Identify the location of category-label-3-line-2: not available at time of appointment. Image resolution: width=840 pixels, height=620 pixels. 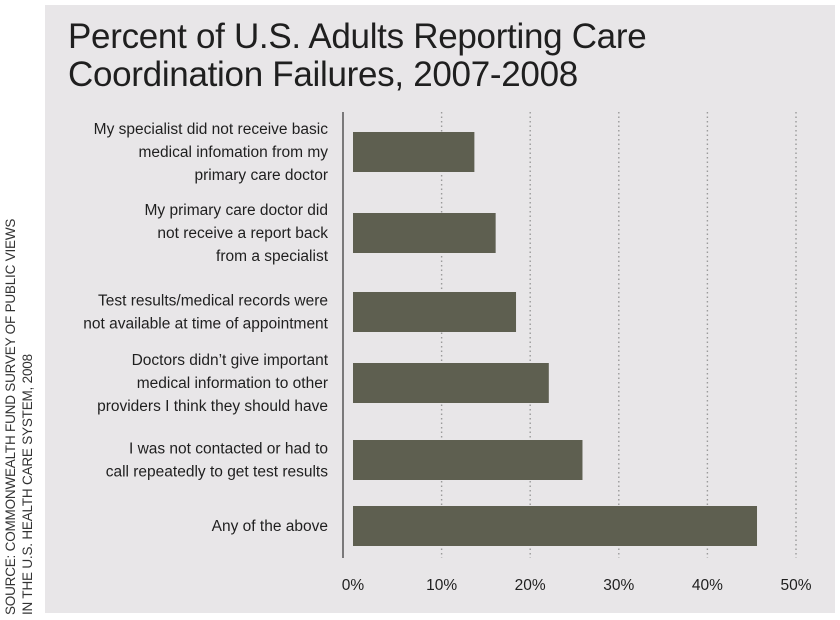
(205, 324).